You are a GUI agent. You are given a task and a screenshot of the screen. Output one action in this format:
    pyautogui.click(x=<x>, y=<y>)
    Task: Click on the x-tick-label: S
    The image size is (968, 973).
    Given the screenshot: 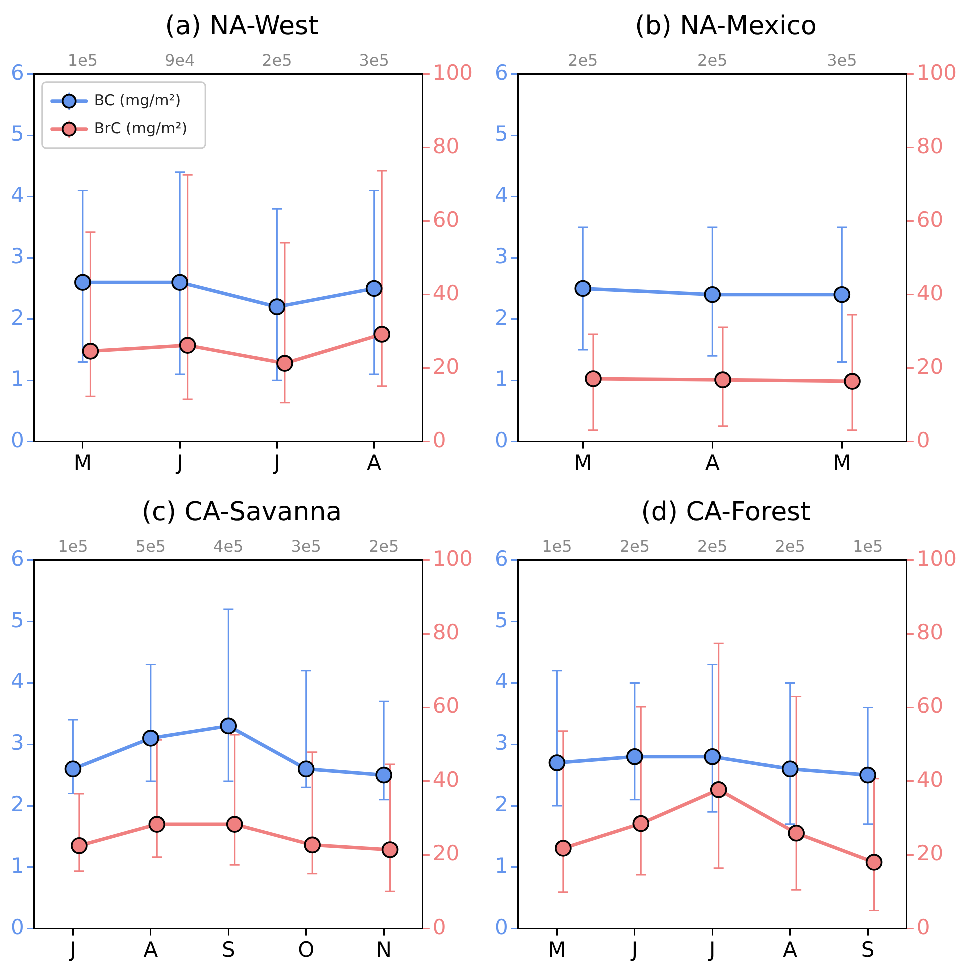 What is the action you would take?
    pyautogui.click(x=229, y=950)
    